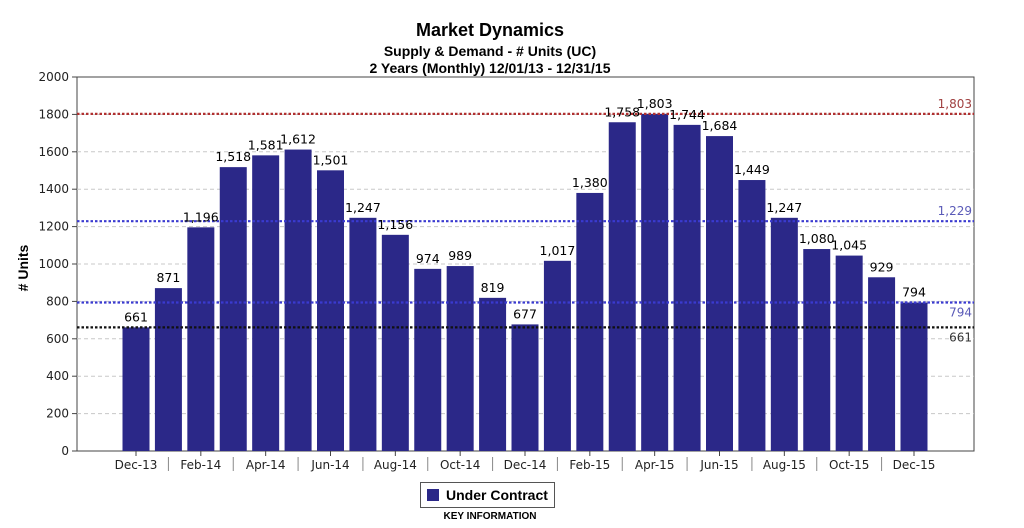  I want to click on x-tick-label-Dec-13: Dec-13, so click(136, 465).